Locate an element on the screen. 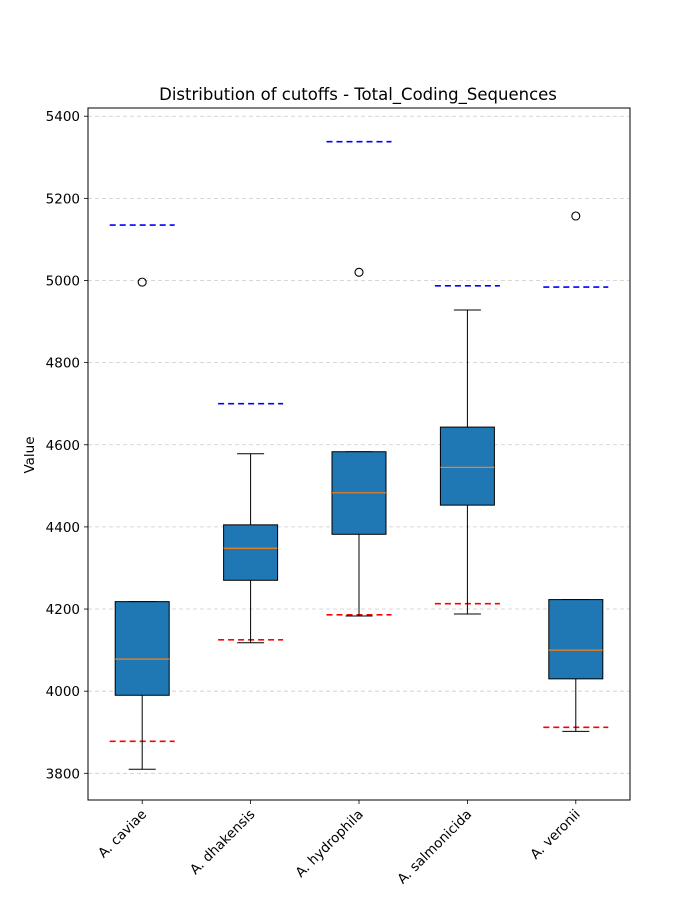 This screenshot has width=700, height=900. y-tick-label: 3800 is located at coordinates (63, 774).